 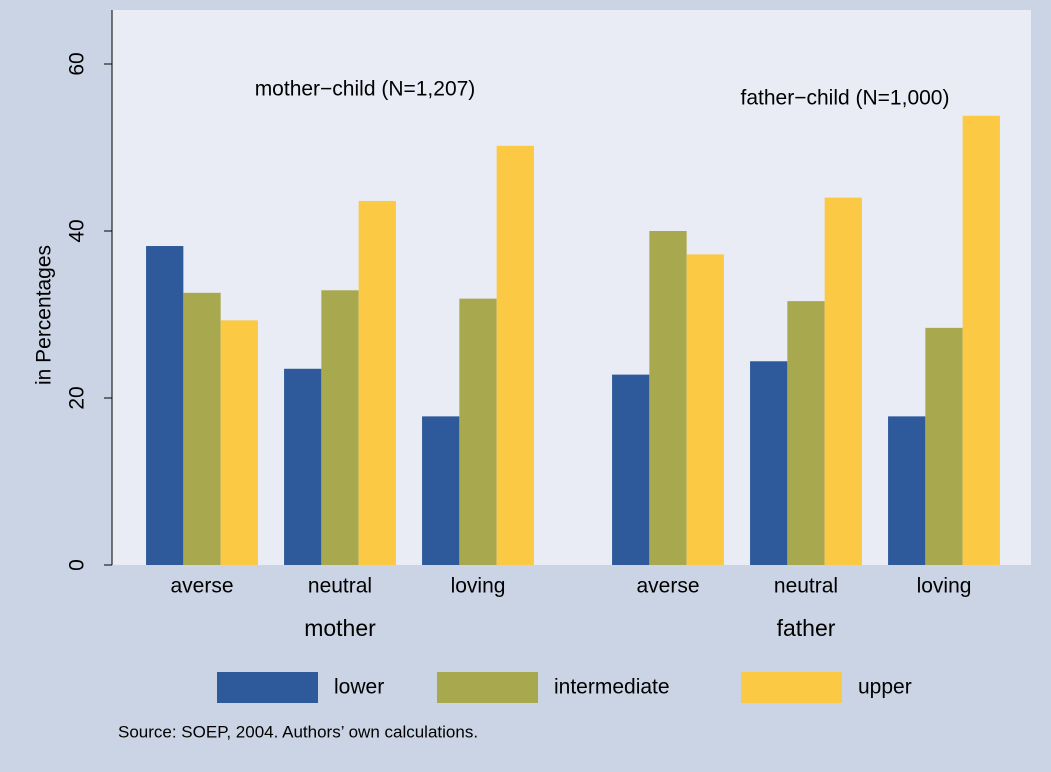 What do you see at coordinates (885, 687) in the screenshot?
I see `legend-label: upper` at bounding box center [885, 687].